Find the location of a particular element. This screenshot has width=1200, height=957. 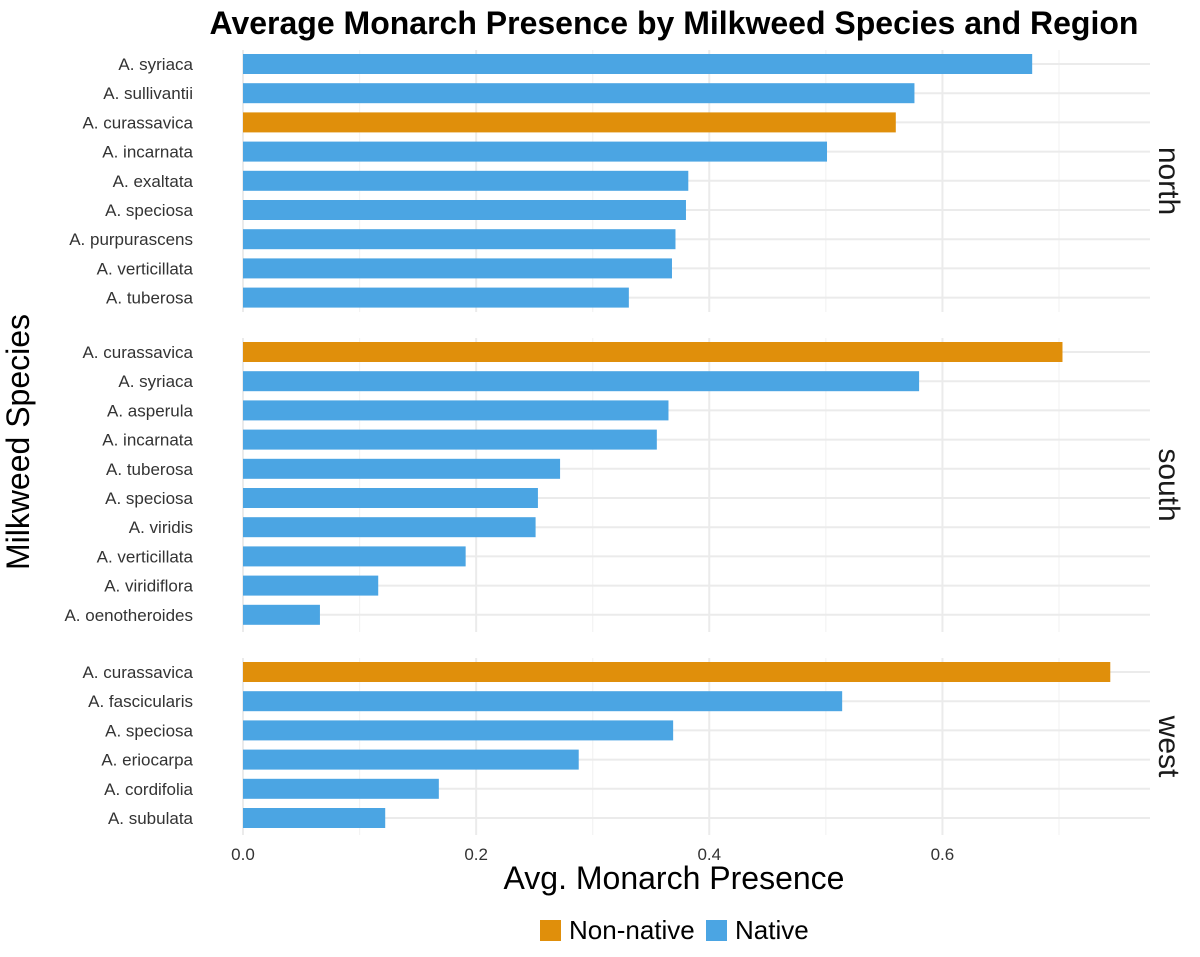

y-tick-label: A. subulata is located at coordinates (151, 818).